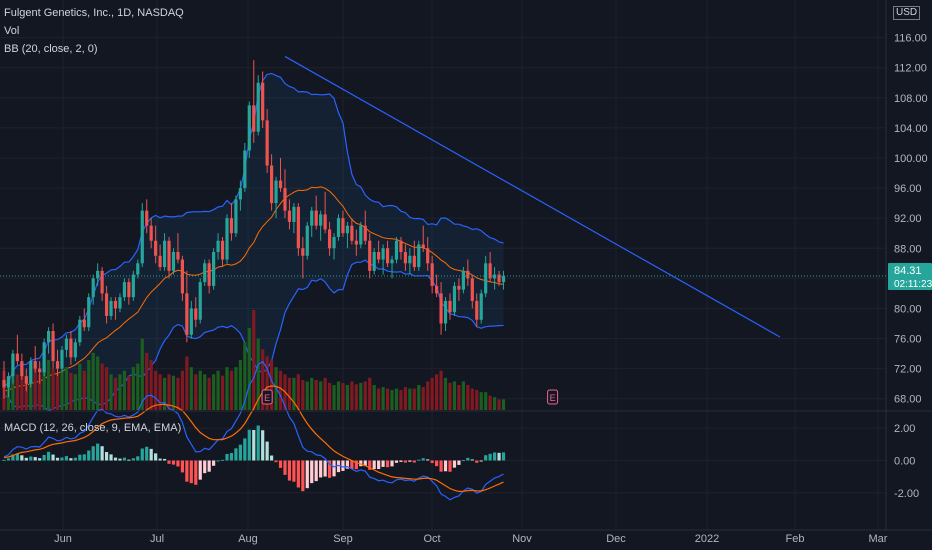 This screenshot has width=932, height=550. I want to click on symbol-title: Fulgent Genetics, Inc., 1D, NASDAQ, so click(94, 13).